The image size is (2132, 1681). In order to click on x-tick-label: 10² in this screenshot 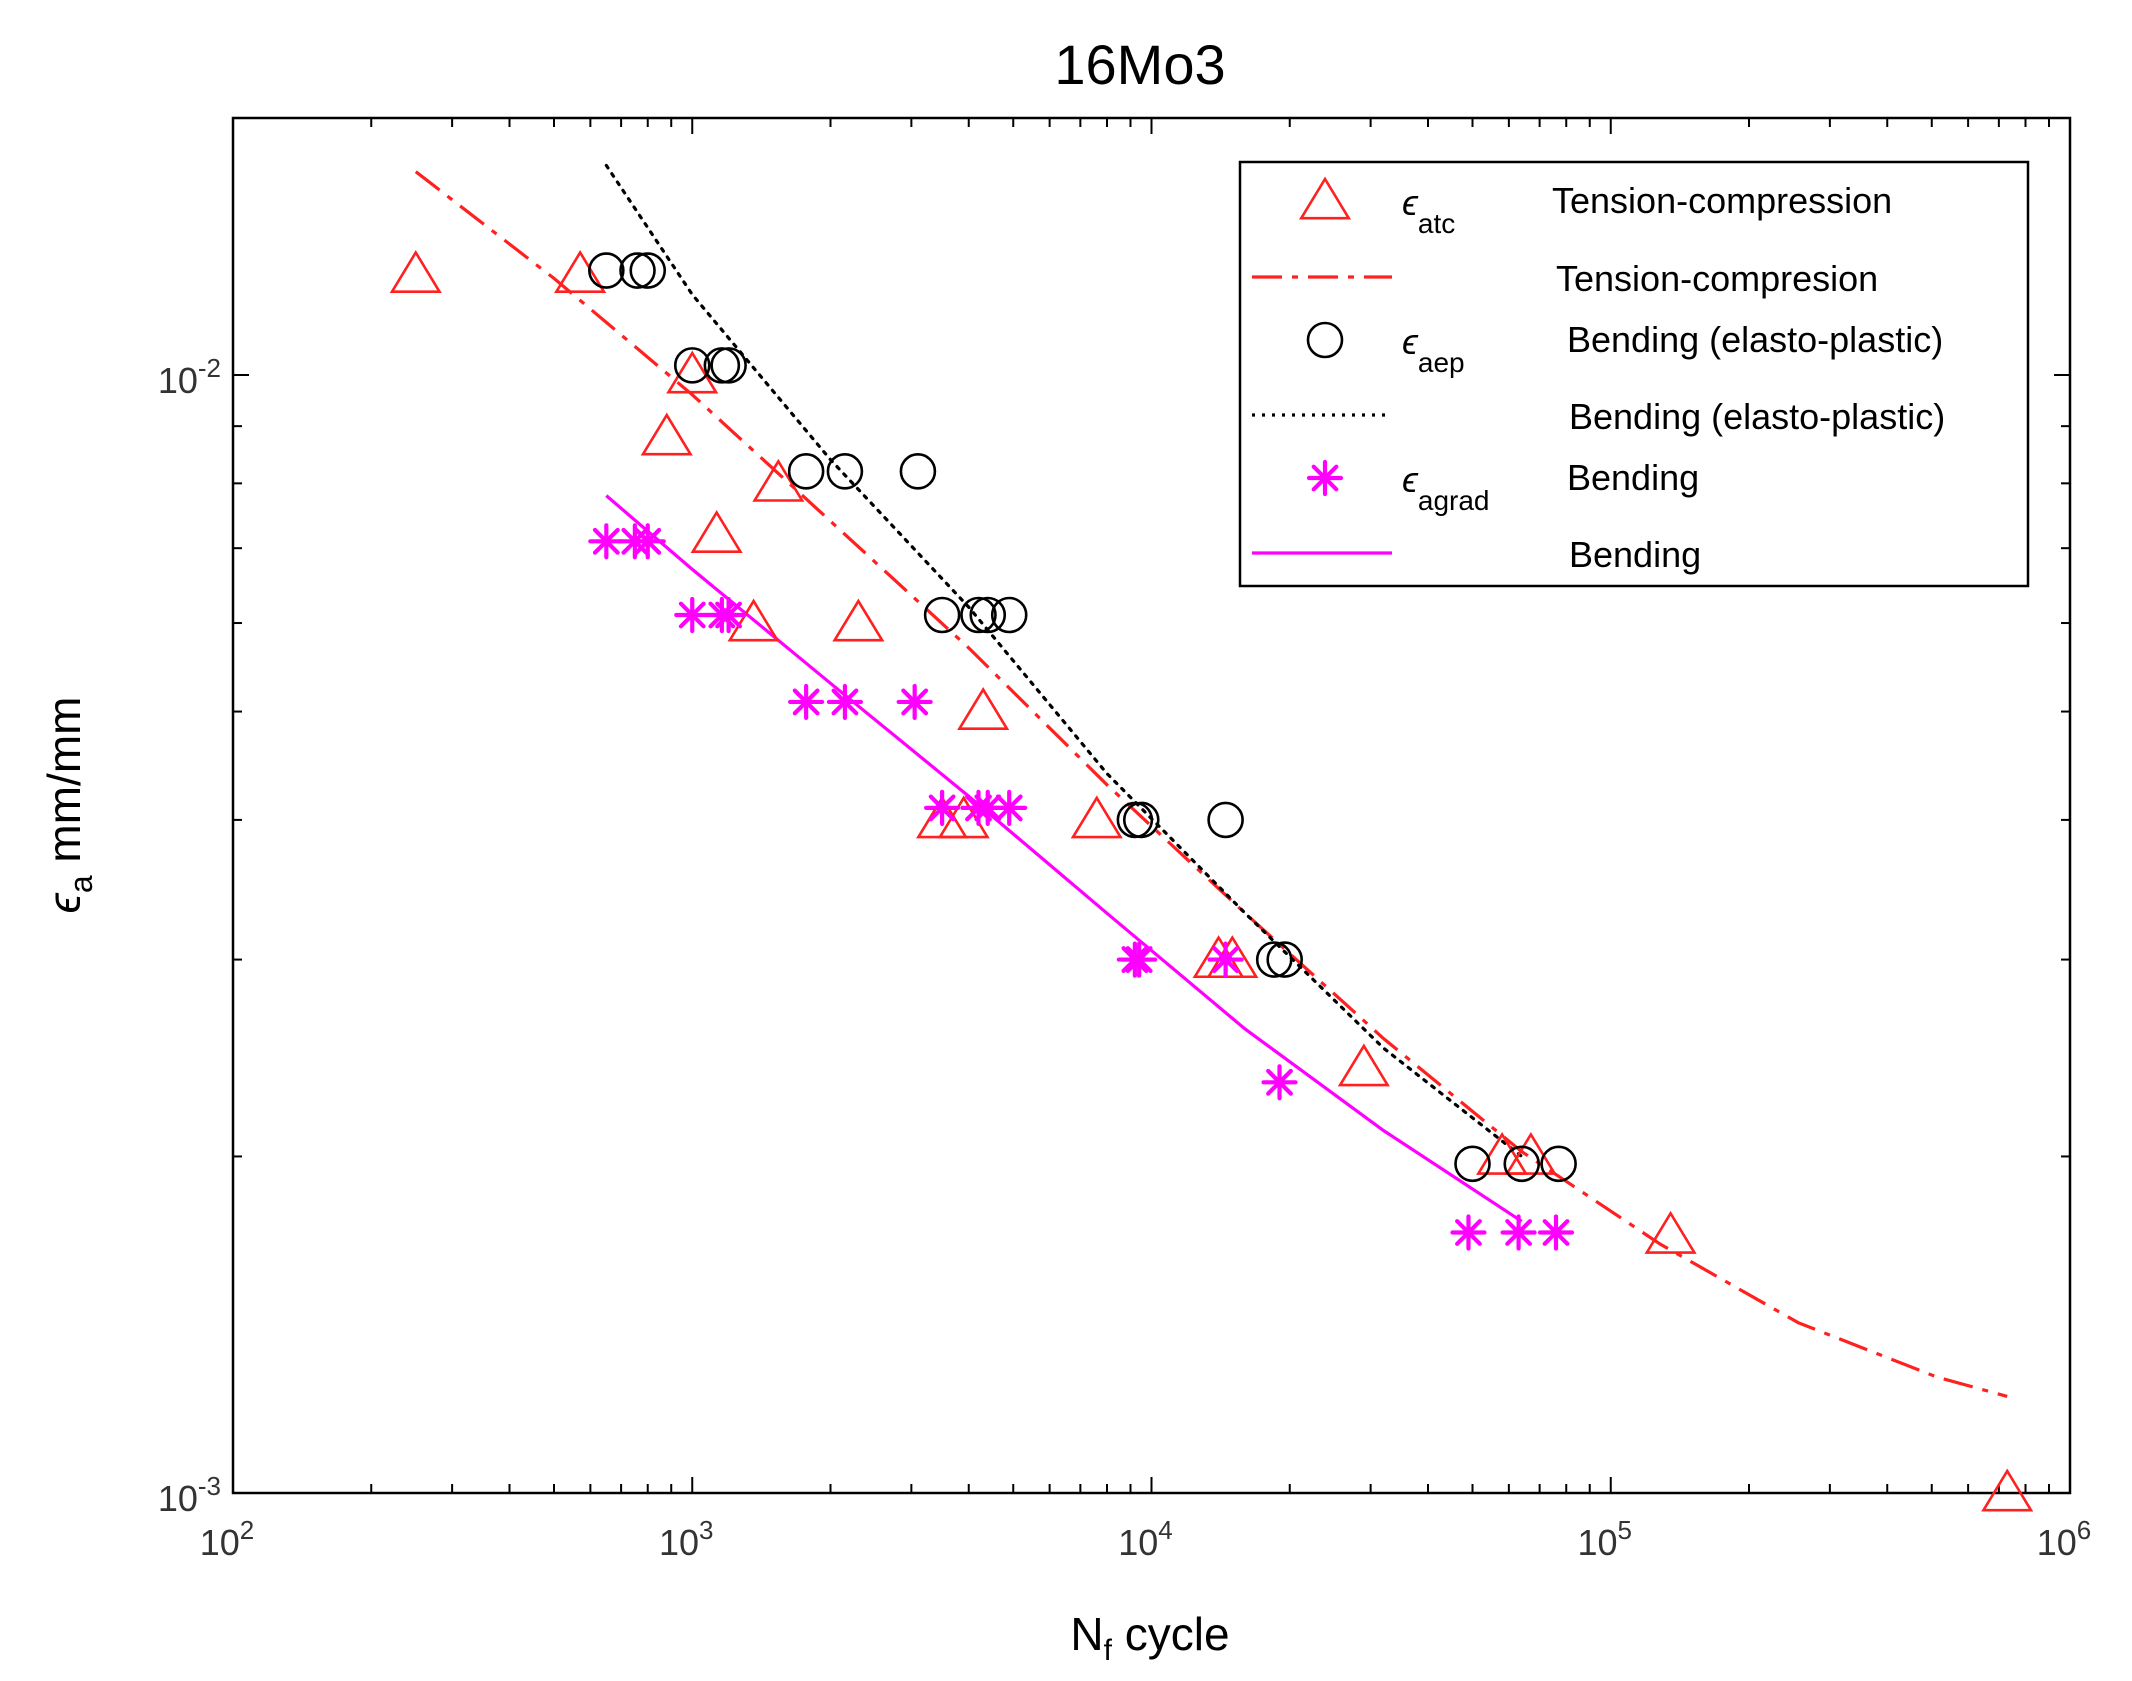, I will do `click(227, 1539)`.